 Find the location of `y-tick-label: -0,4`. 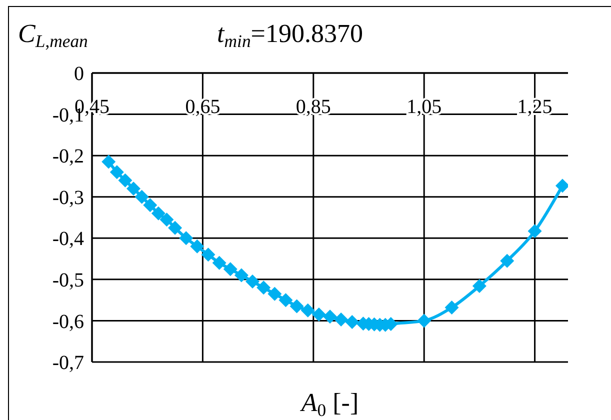

y-tick-label: -0,4 is located at coordinates (68, 239).